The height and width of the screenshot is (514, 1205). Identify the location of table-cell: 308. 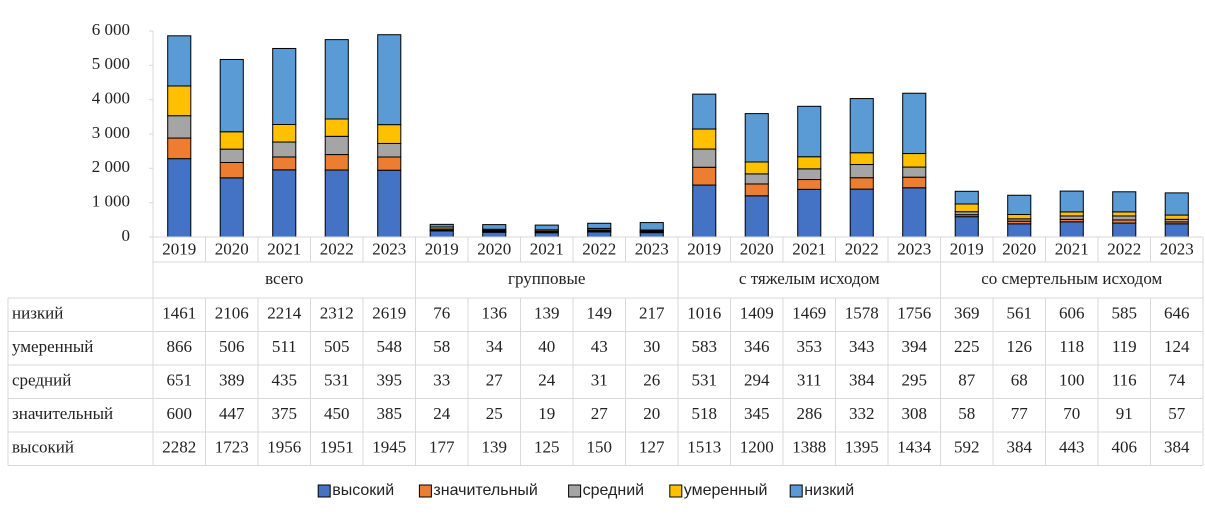
(915, 413).